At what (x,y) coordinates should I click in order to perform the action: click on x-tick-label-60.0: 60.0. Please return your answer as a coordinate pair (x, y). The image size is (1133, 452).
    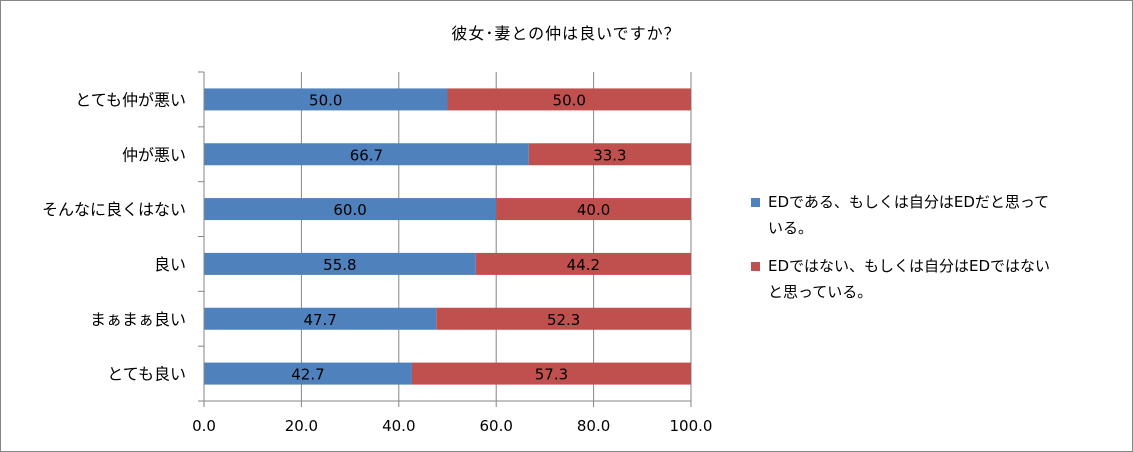
    Looking at the image, I should click on (495, 426).